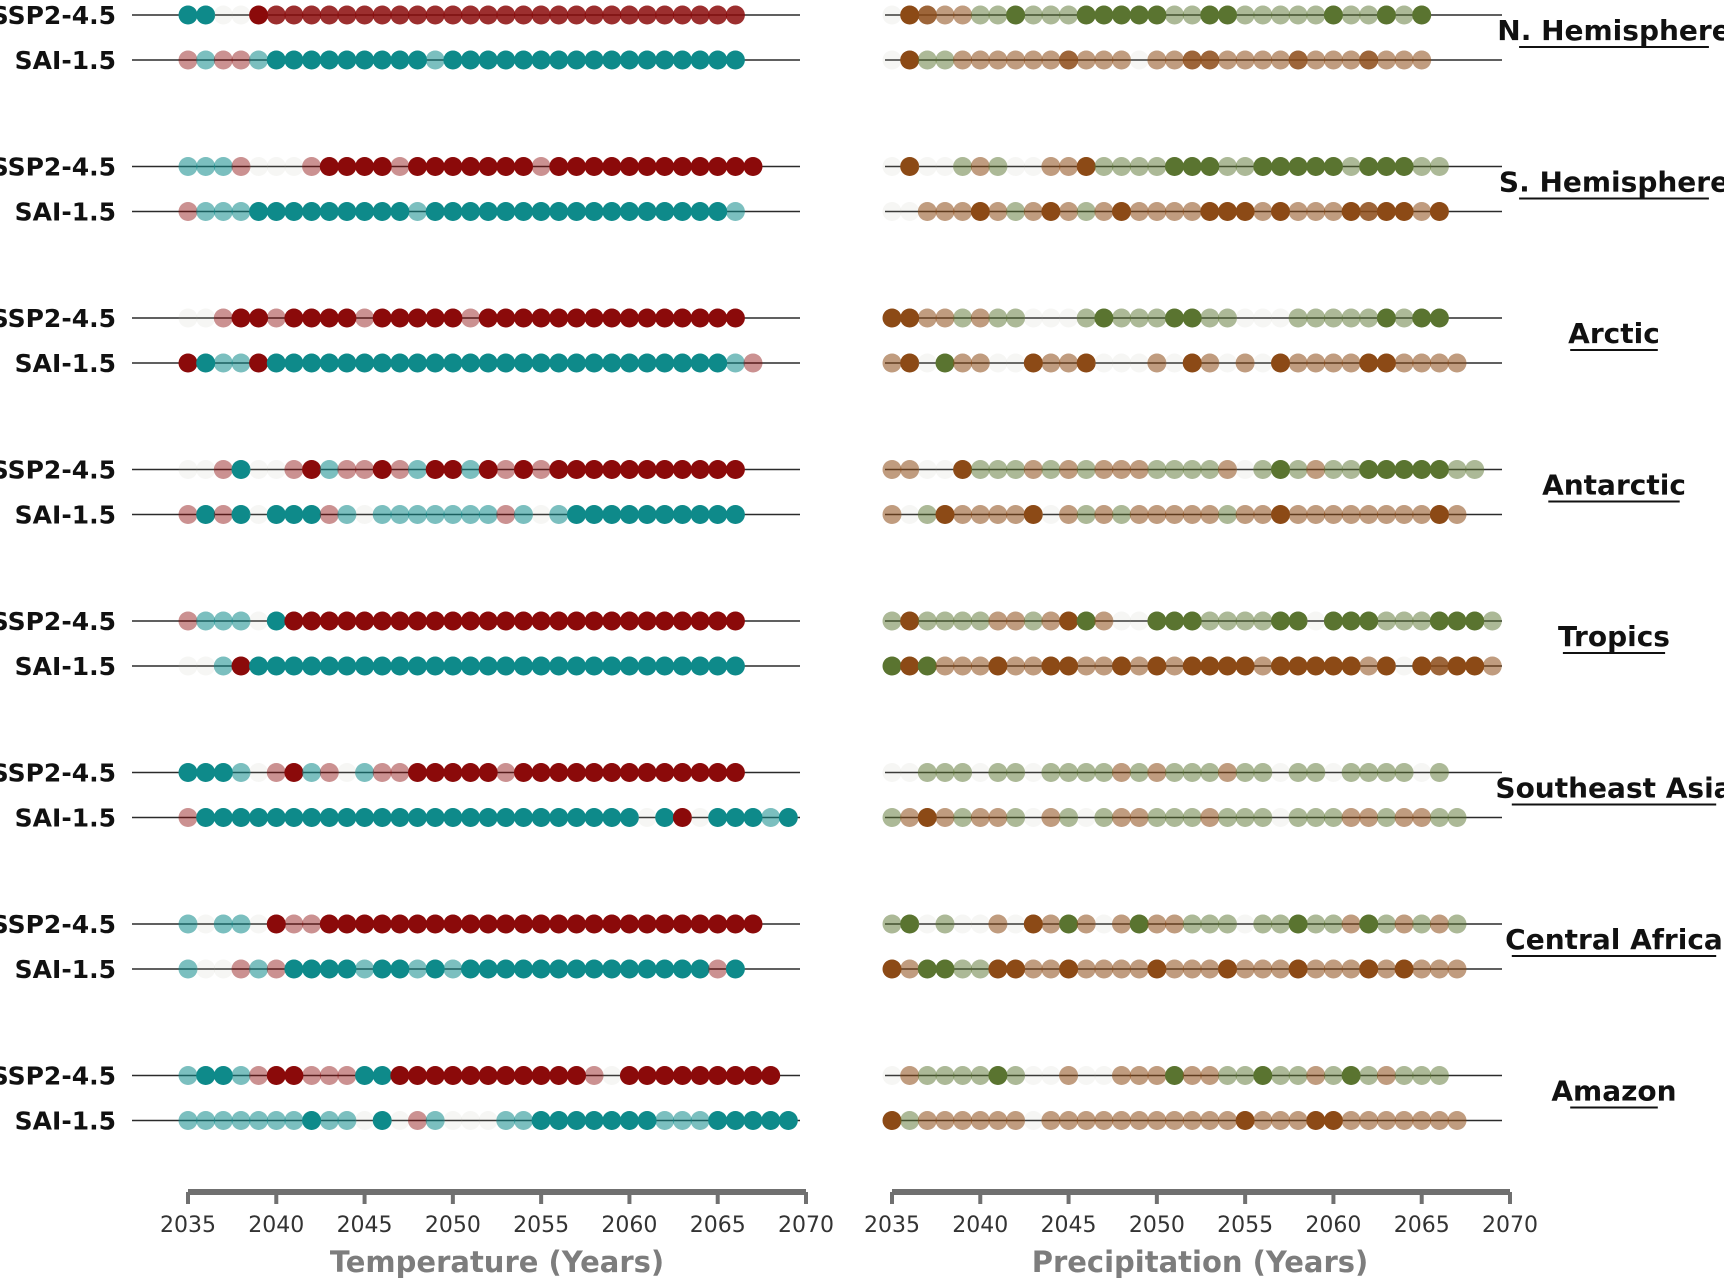  Describe the element at coordinates (65, 60) in the screenshot. I see `scenario-label: SAI-1.5` at that location.